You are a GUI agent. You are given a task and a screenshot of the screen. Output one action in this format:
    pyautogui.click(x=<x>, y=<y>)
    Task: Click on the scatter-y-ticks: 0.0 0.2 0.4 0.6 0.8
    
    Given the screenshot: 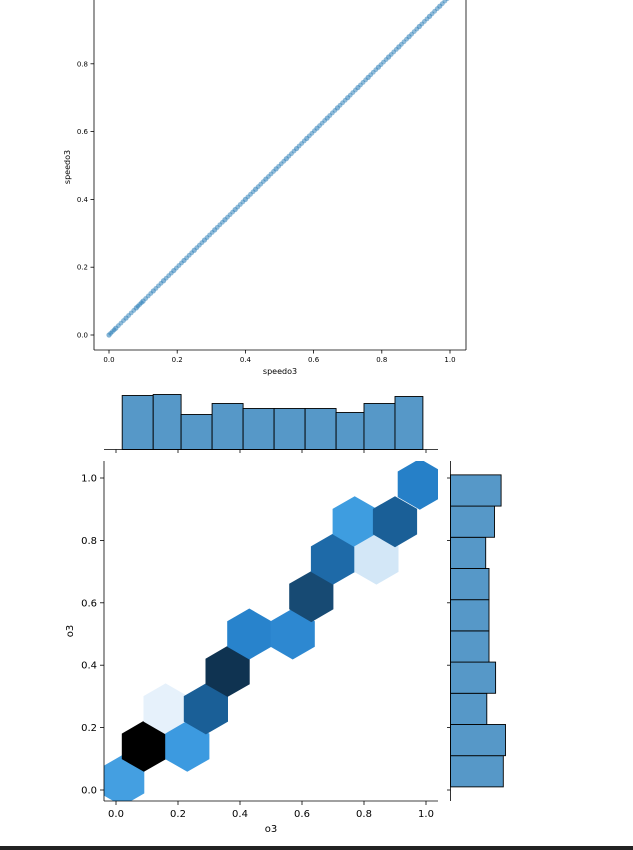 What is the action you would take?
    pyautogui.click(x=85, y=200)
    